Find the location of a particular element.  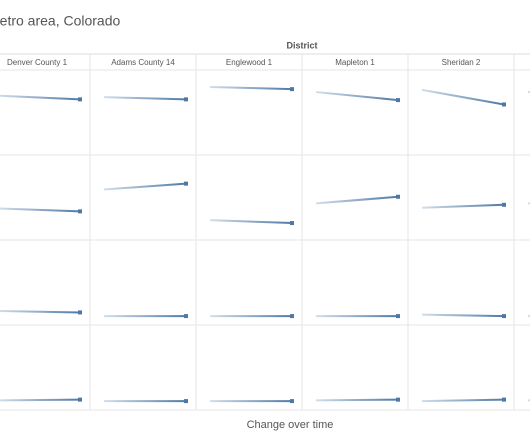

x-axis-label: Change over time is located at coordinates (290, 425).